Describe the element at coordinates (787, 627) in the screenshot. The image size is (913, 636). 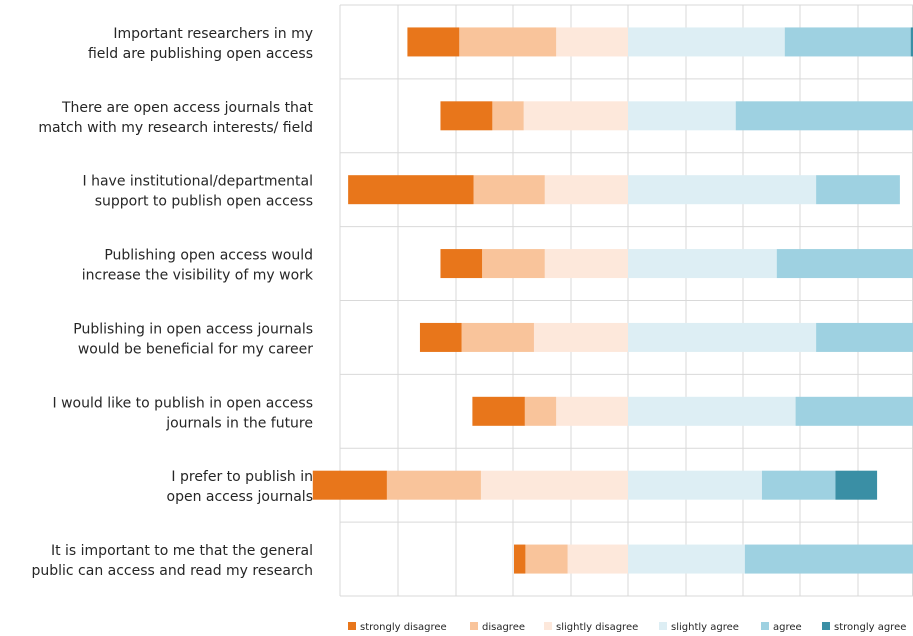
I see `legend-label: agree` at that location.